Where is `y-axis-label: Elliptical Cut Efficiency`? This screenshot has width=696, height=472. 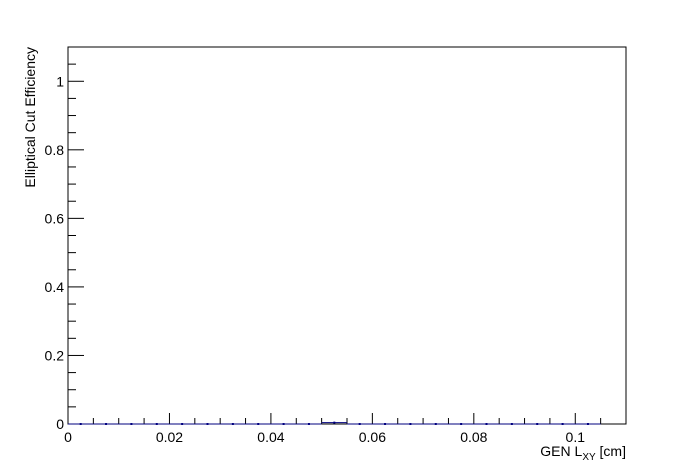
y-axis-label: Elliptical Cut Efficiency is located at coordinates (30, 117).